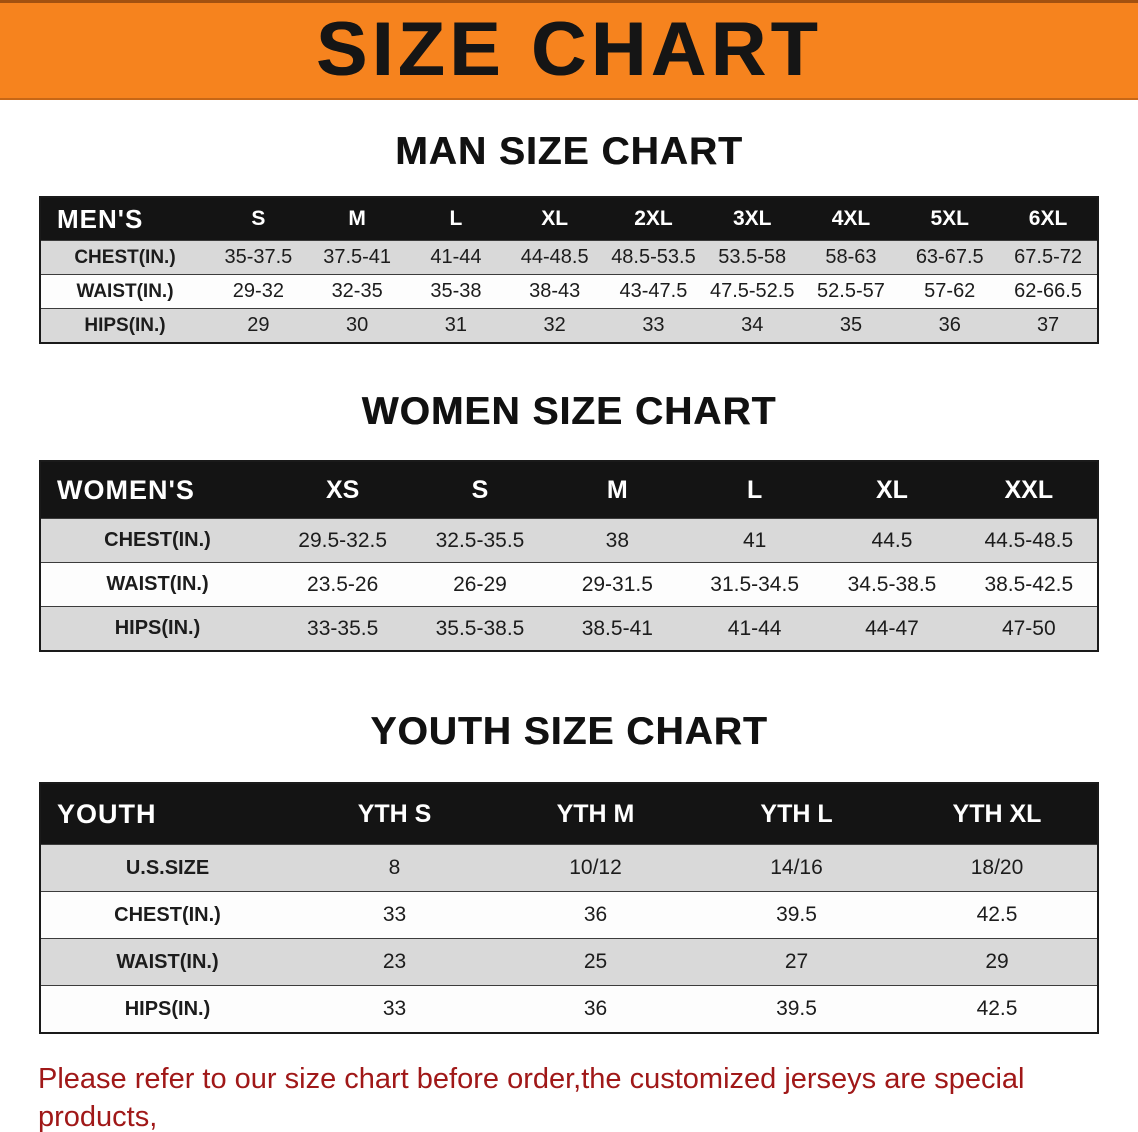 This screenshot has width=1138, height=1132. I want to click on measurement-value-cell: 47.5-52.5, so click(752, 291).